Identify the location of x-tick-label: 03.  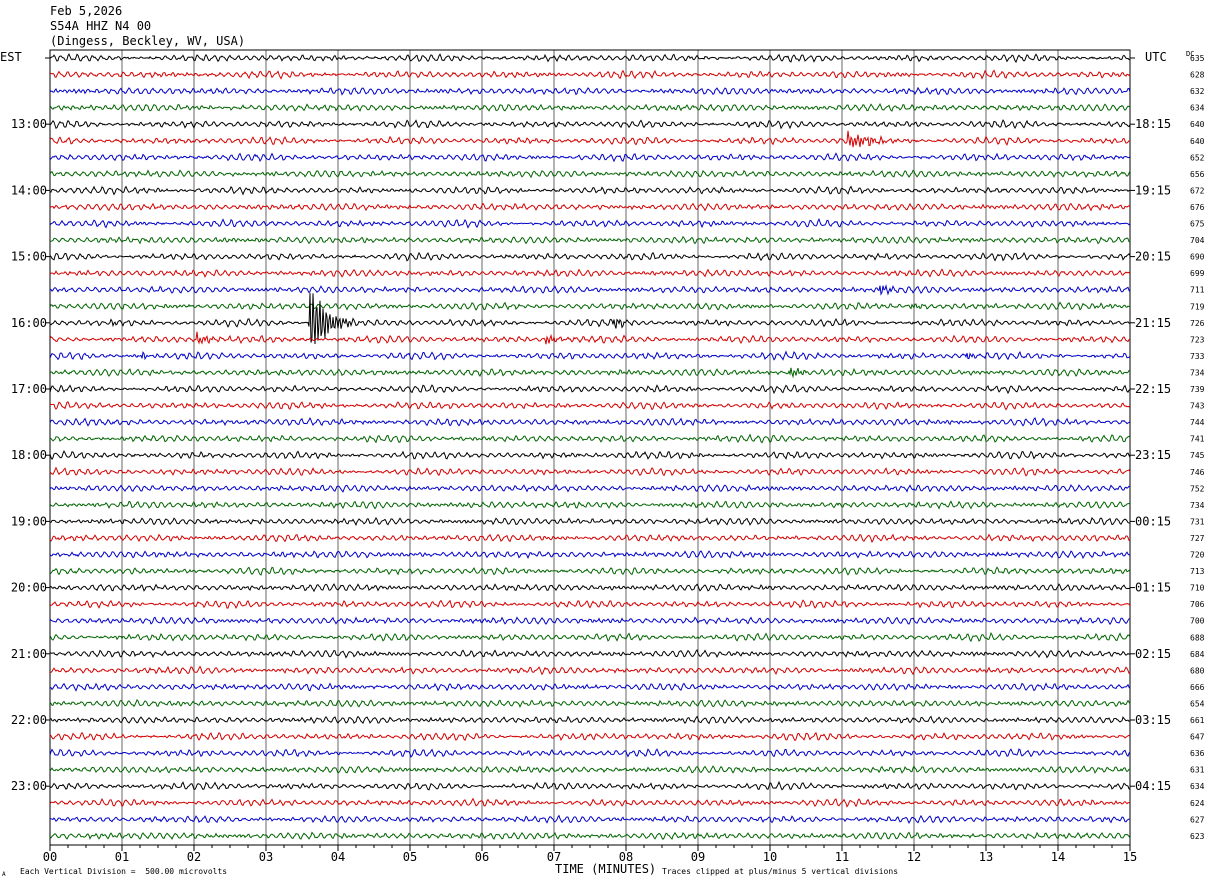
(266, 857).